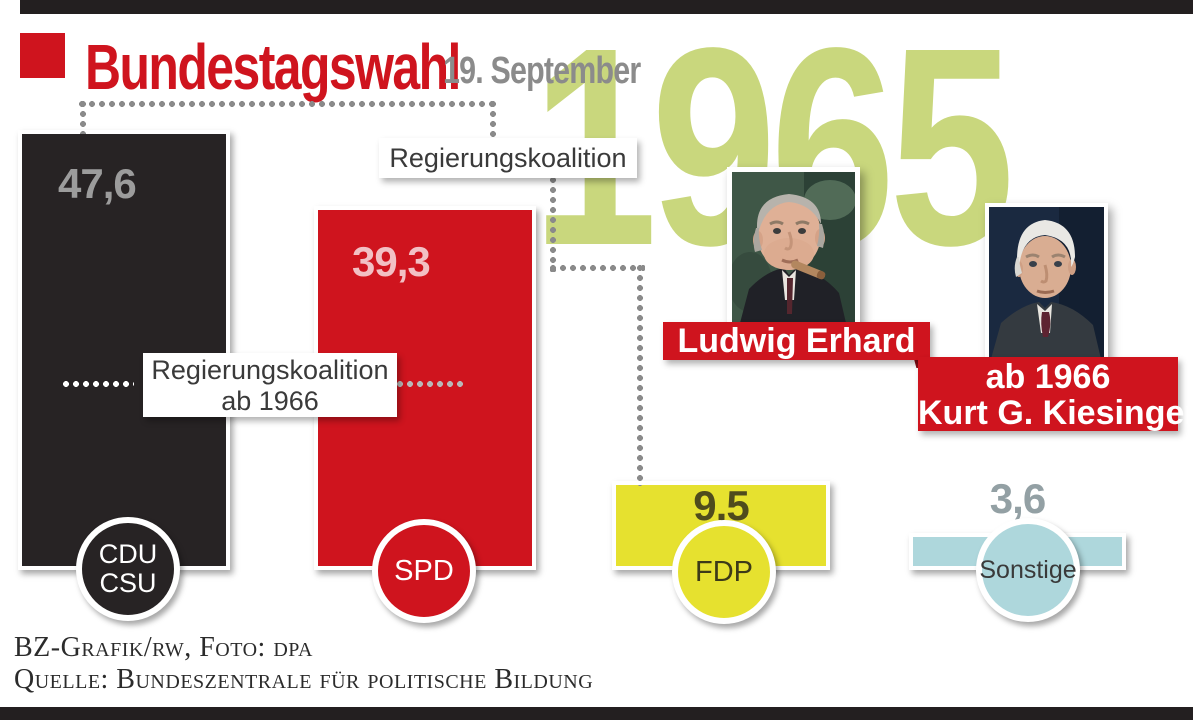 The width and height of the screenshot is (1193, 720). Describe the element at coordinates (542, 71) in the screenshot. I see `election-date: 19. September` at that location.